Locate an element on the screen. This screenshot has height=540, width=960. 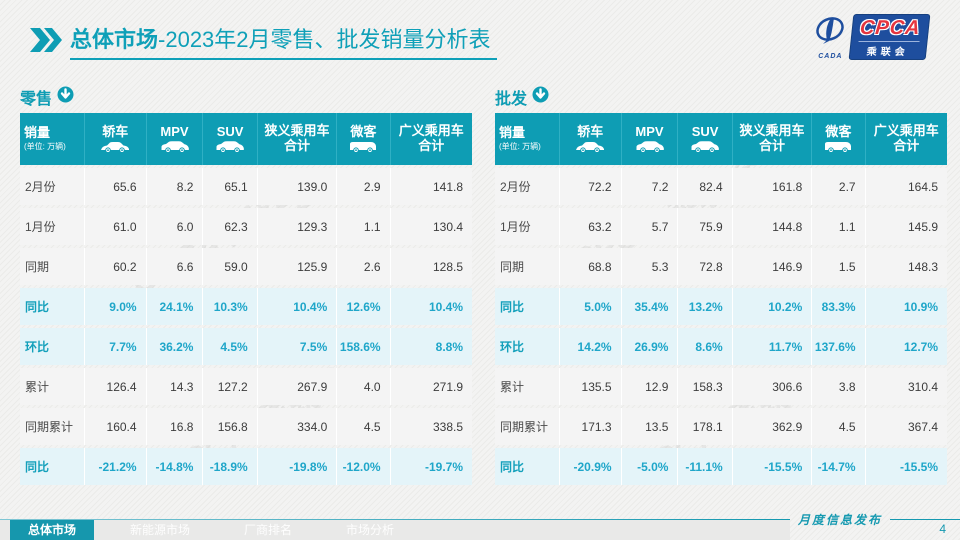
value-cell: -20.9% is located at coordinates (591, 466).